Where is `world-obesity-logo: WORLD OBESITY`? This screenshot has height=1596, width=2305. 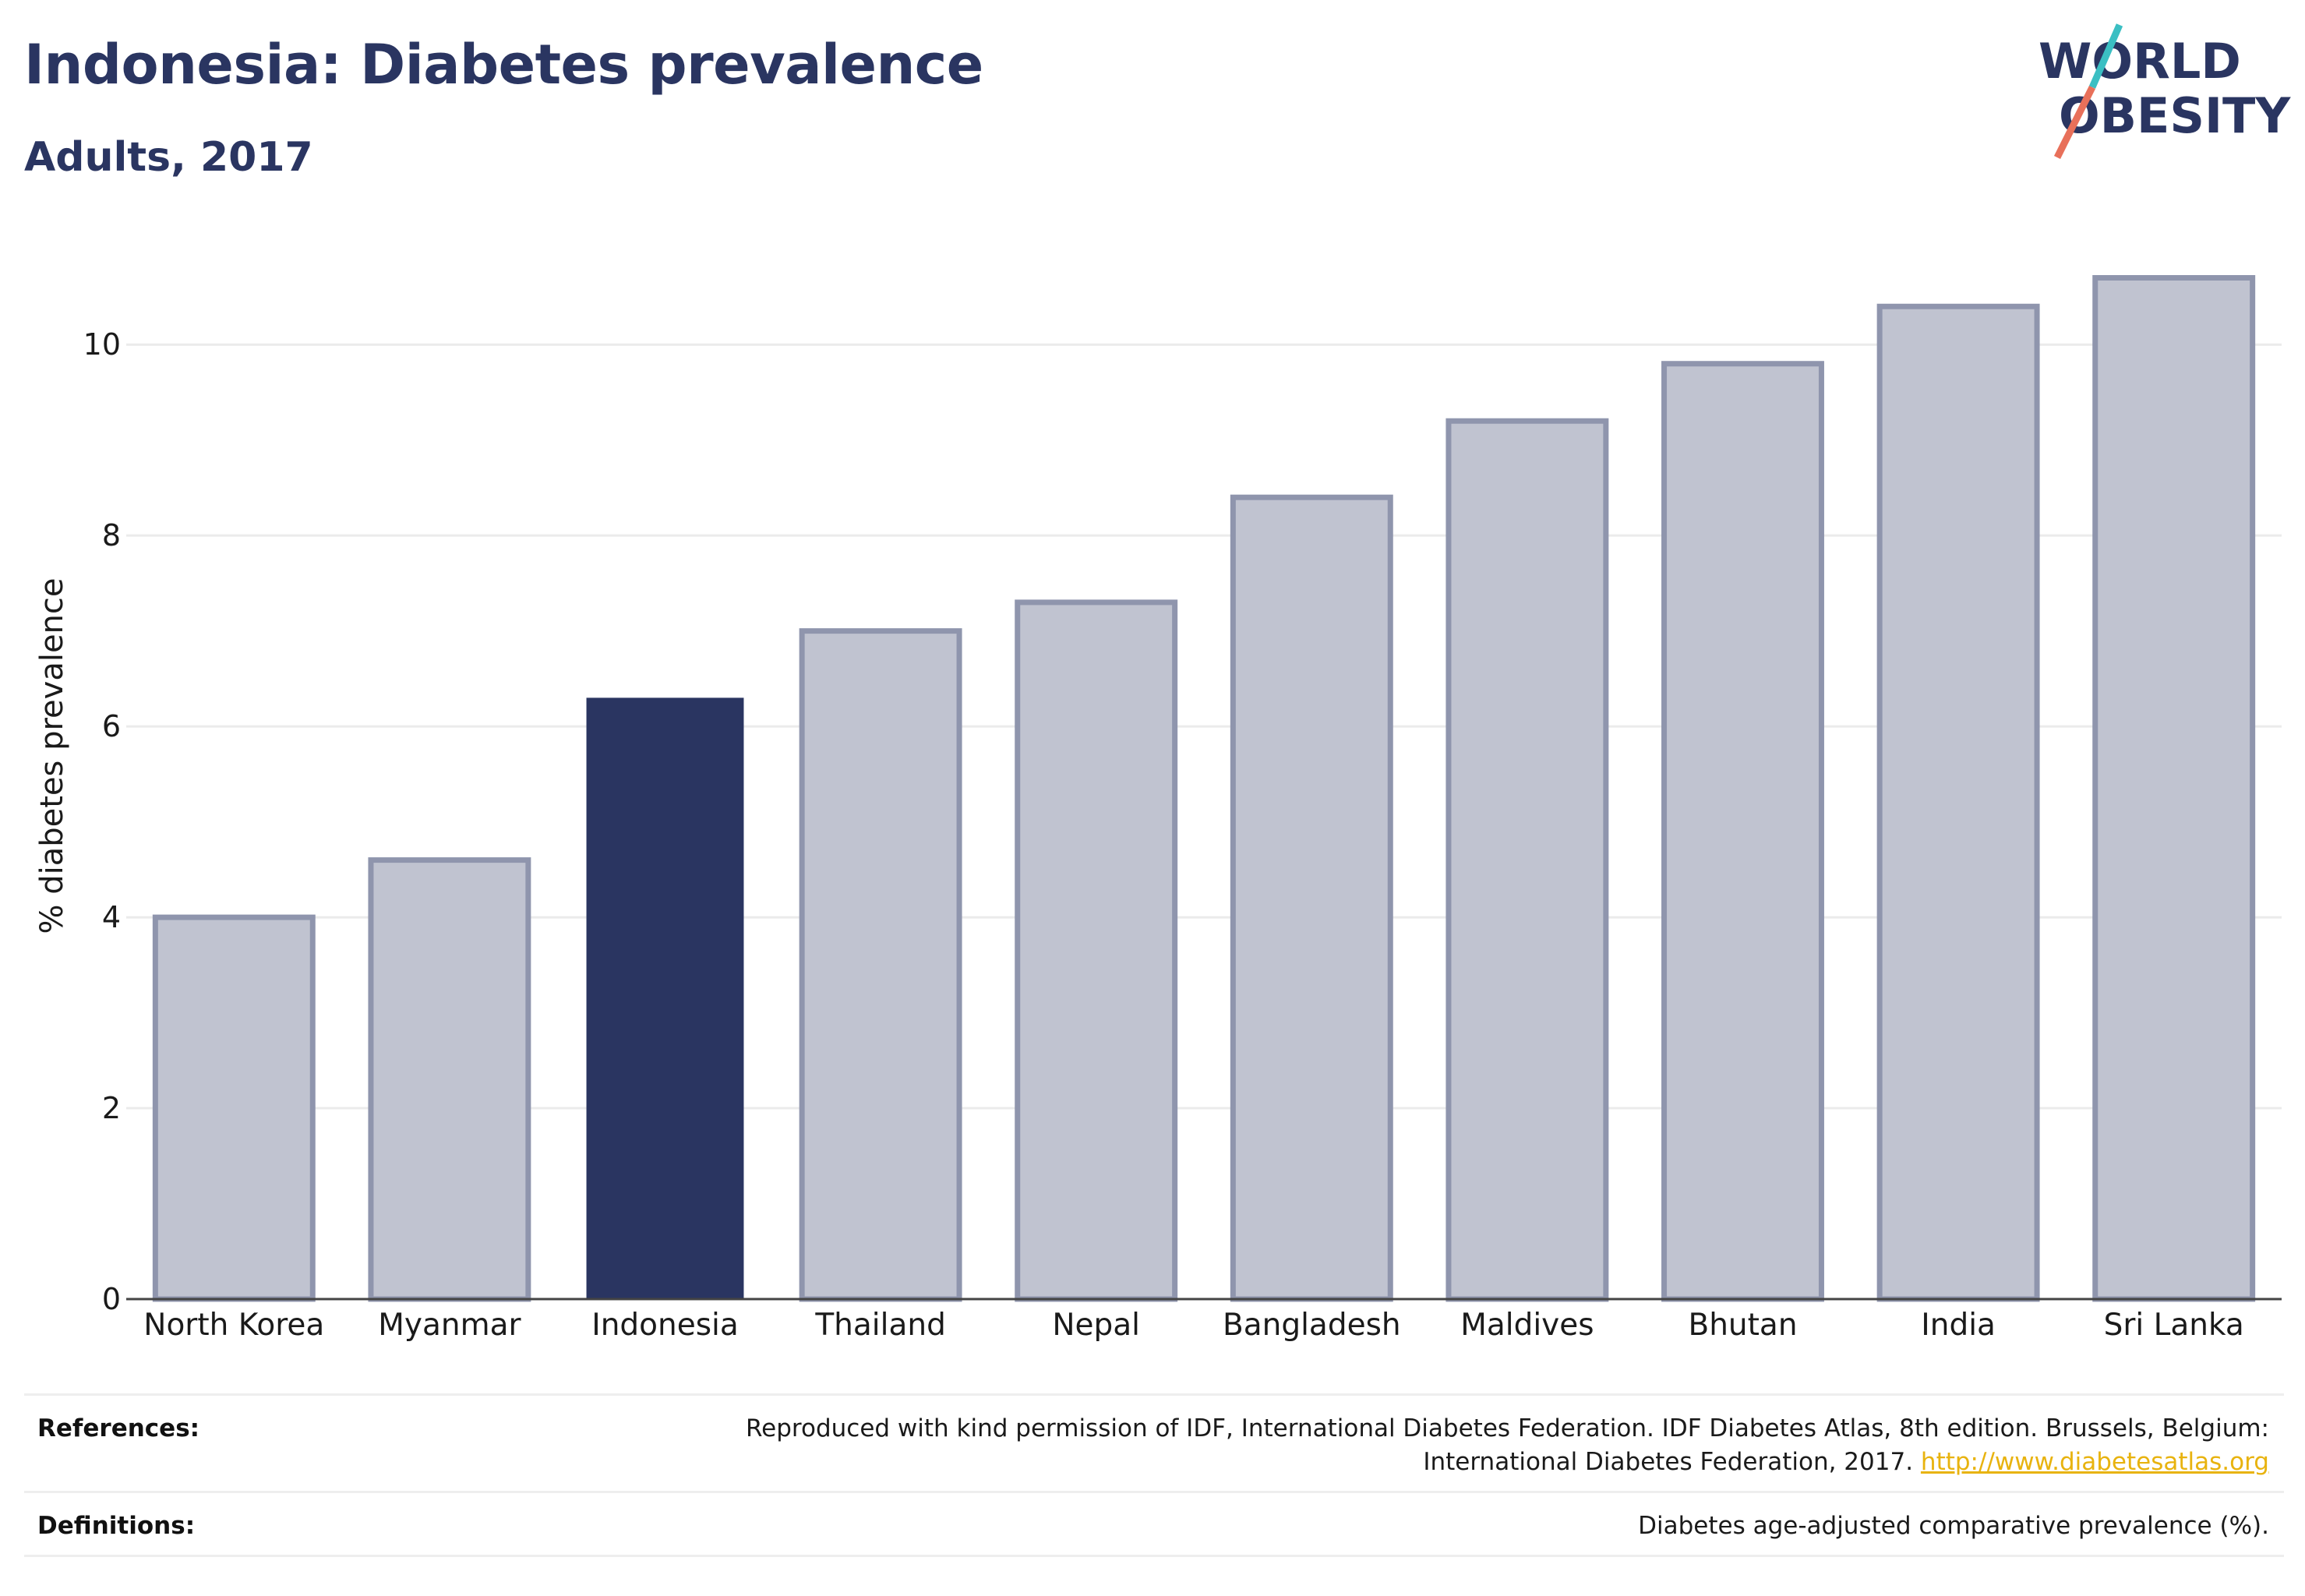
world-obesity-logo: WORLD OBESITY is located at coordinates (2164, 91).